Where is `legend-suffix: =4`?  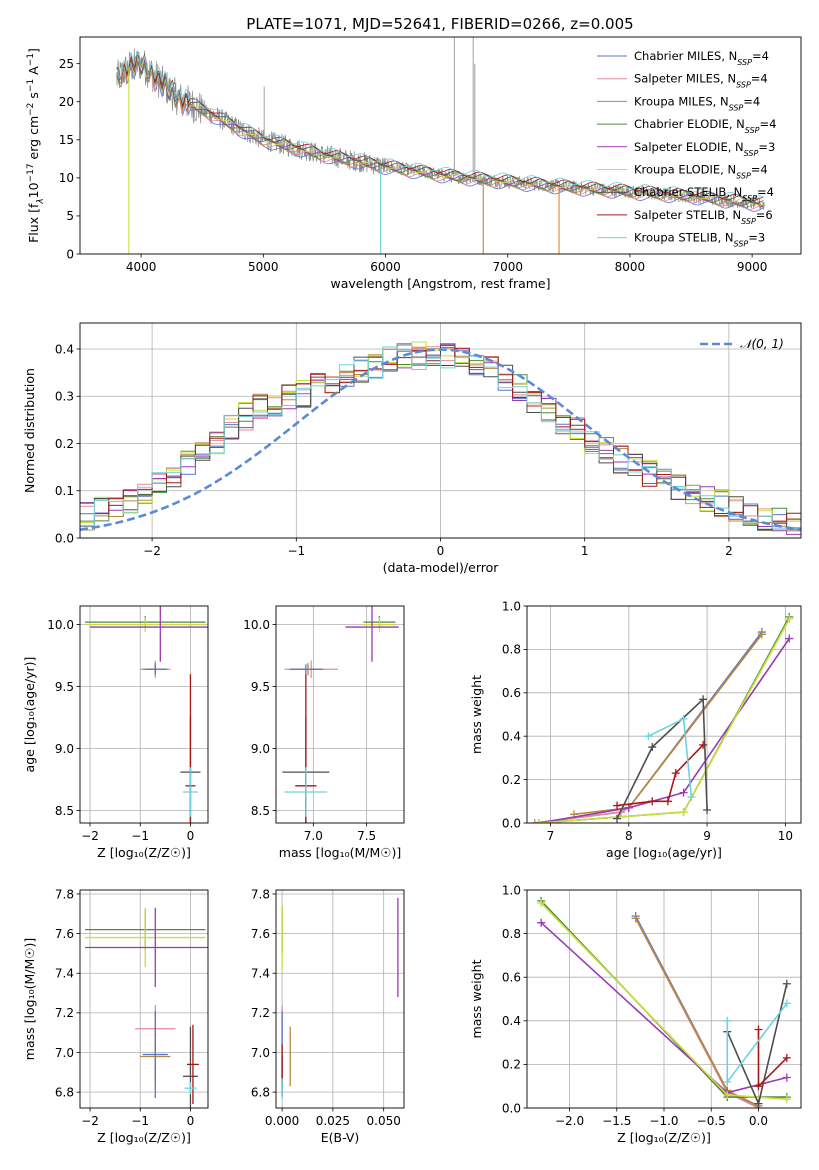 legend-suffix: =4 is located at coordinates (751, 101).